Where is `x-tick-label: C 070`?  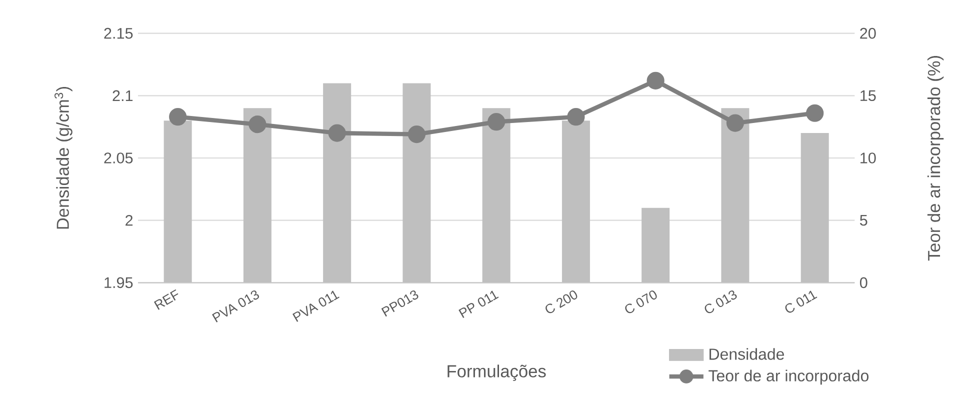 x-tick-label: C 070 is located at coordinates (641, 302).